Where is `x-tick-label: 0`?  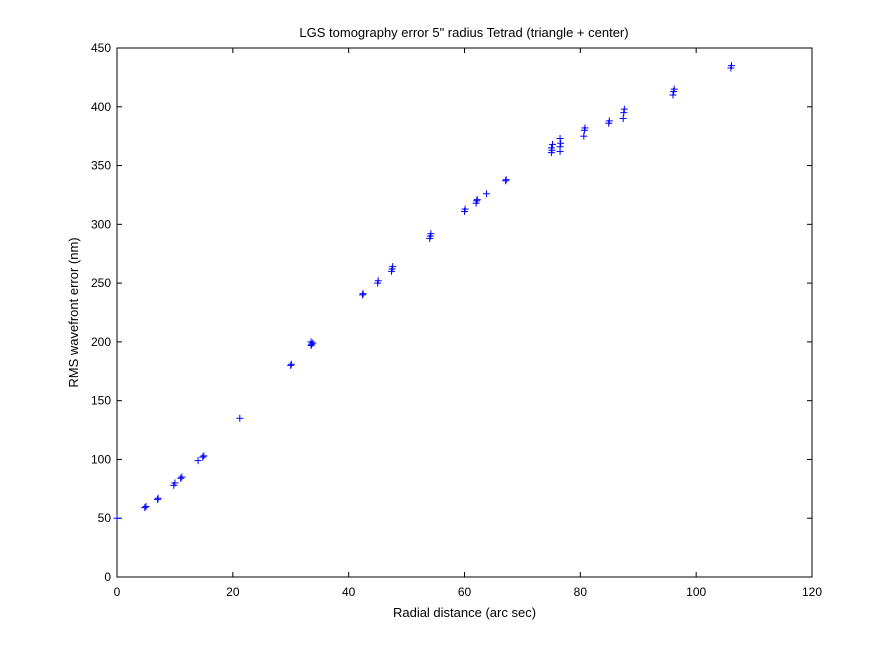 x-tick-label: 0 is located at coordinates (117, 592).